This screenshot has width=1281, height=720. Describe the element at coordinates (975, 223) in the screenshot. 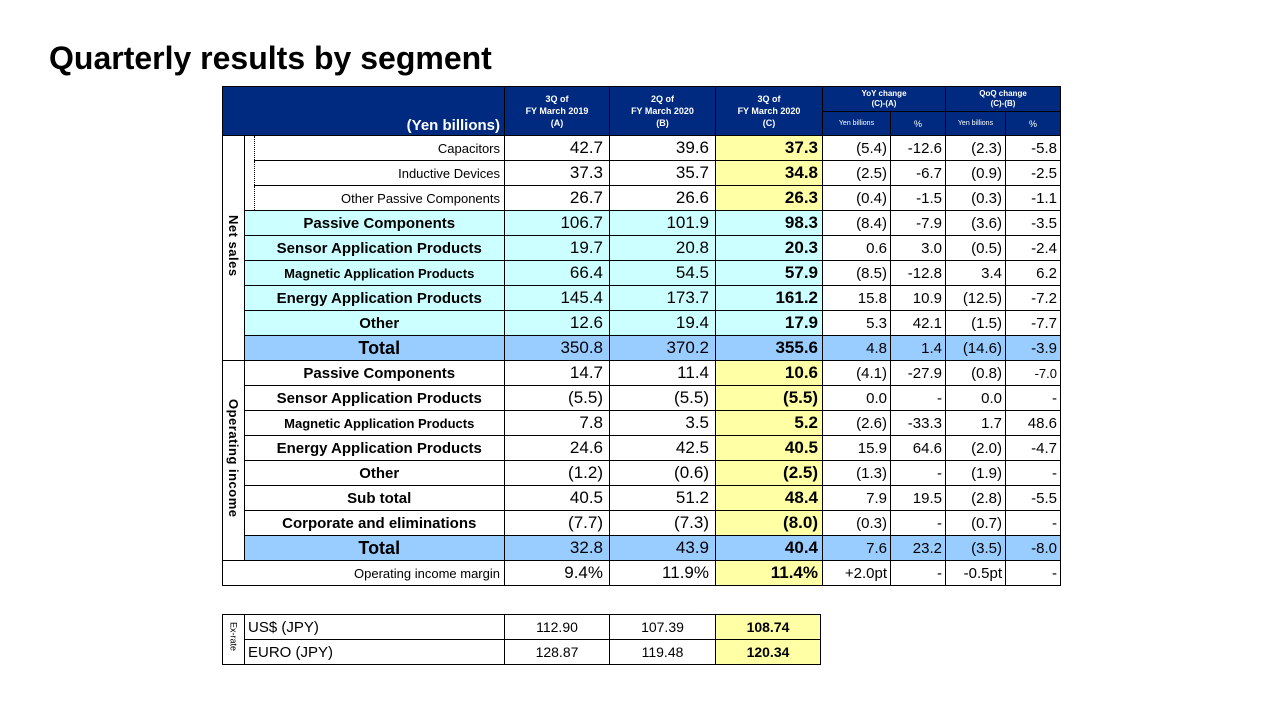

I see `cell-qoq: (3.6)` at that location.